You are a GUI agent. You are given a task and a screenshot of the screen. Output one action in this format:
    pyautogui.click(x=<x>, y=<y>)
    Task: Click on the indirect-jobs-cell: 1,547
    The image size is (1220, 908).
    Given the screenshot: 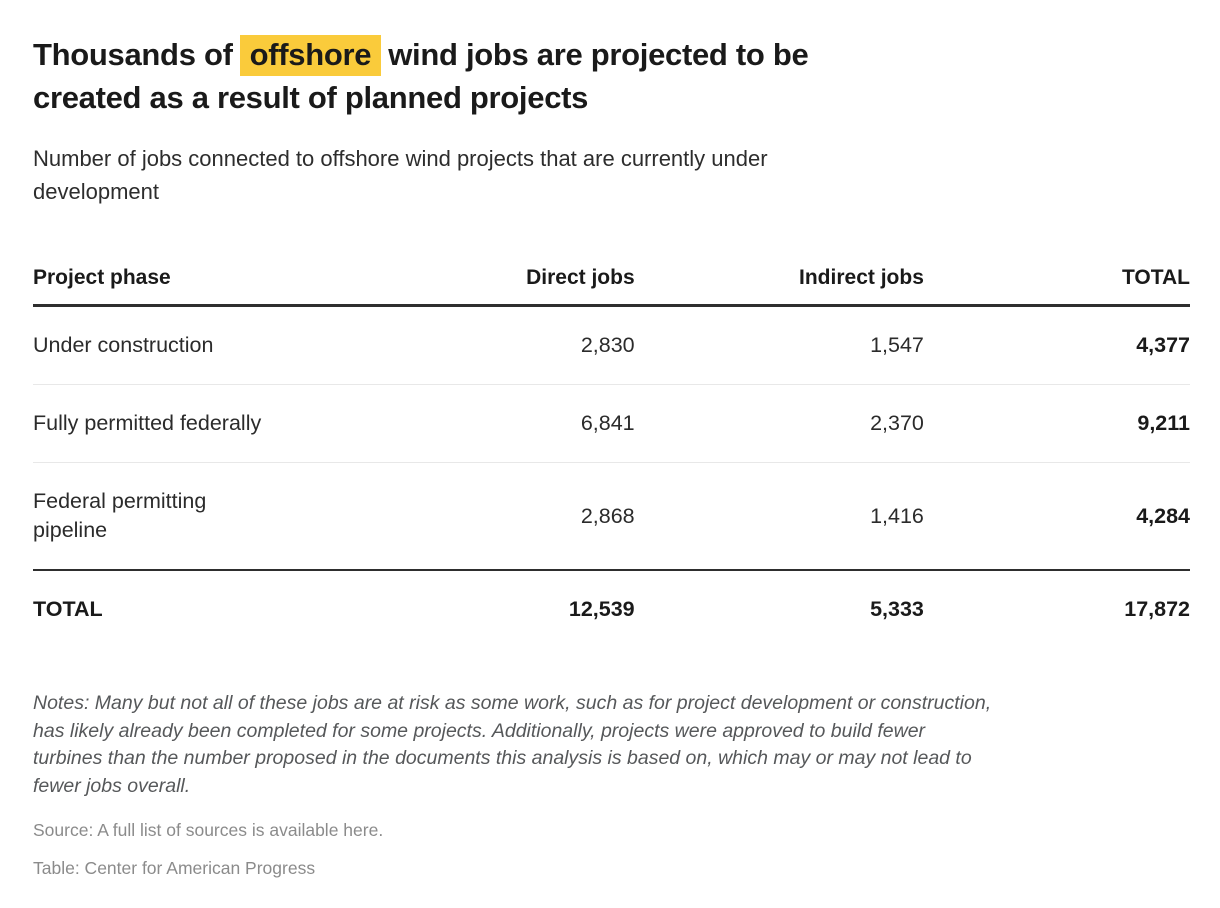 What is the action you would take?
    pyautogui.click(x=779, y=345)
    